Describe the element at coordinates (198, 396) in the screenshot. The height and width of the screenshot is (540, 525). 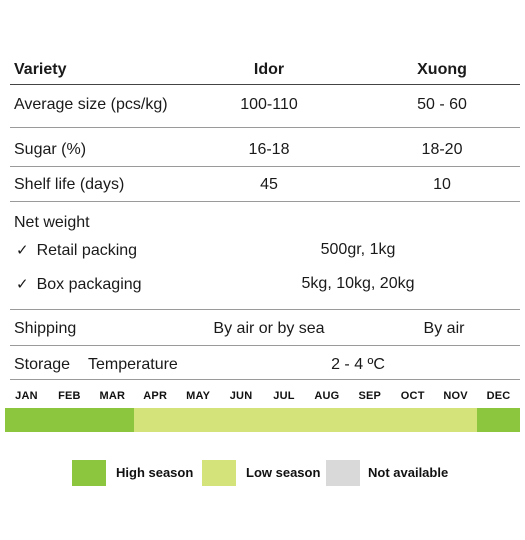
I see `month-label-may: MAY` at that location.